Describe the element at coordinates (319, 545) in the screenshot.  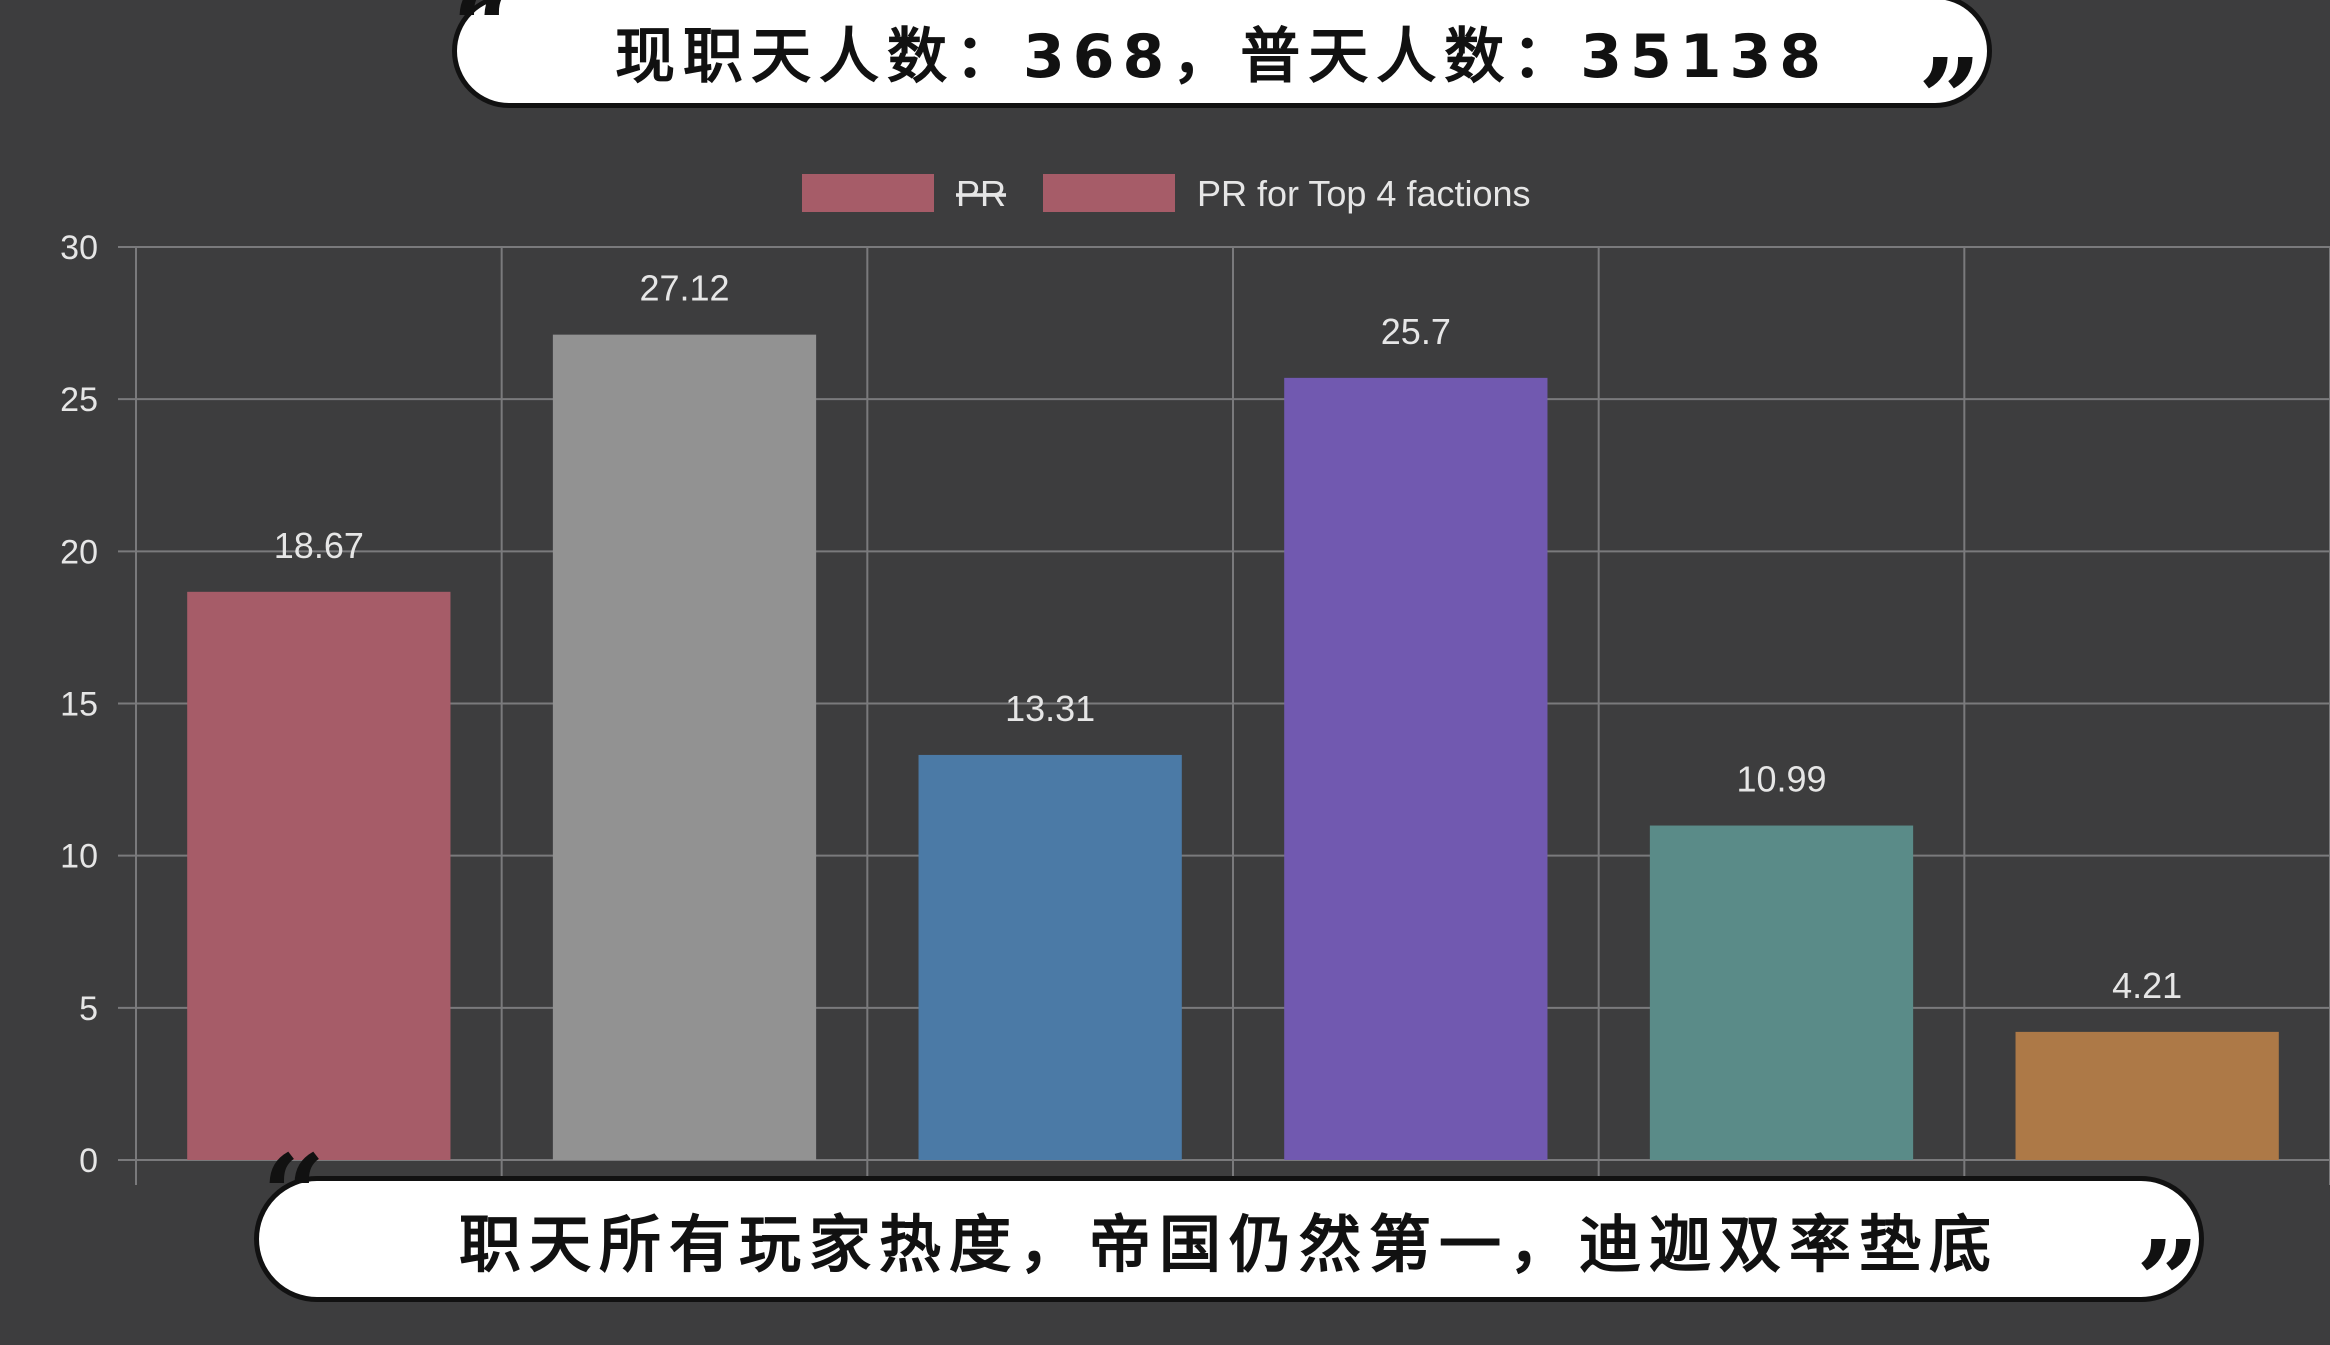
I see `data-label: 18.67` at that location.